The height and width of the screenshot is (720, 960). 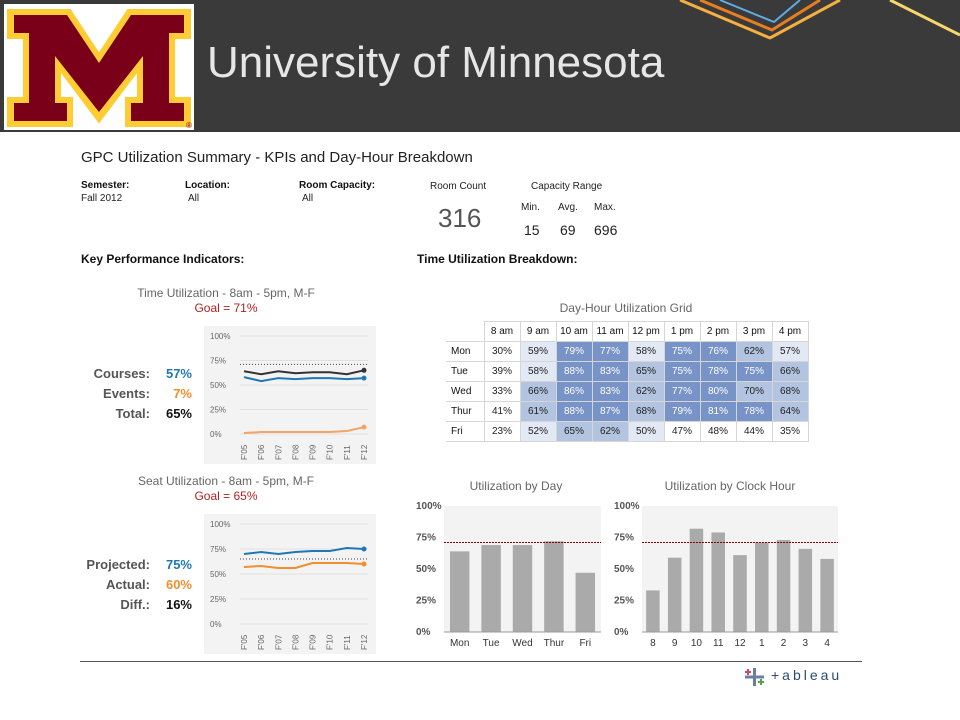 I want to click on y-tick-label: 0%, so click(x=423, y=632).